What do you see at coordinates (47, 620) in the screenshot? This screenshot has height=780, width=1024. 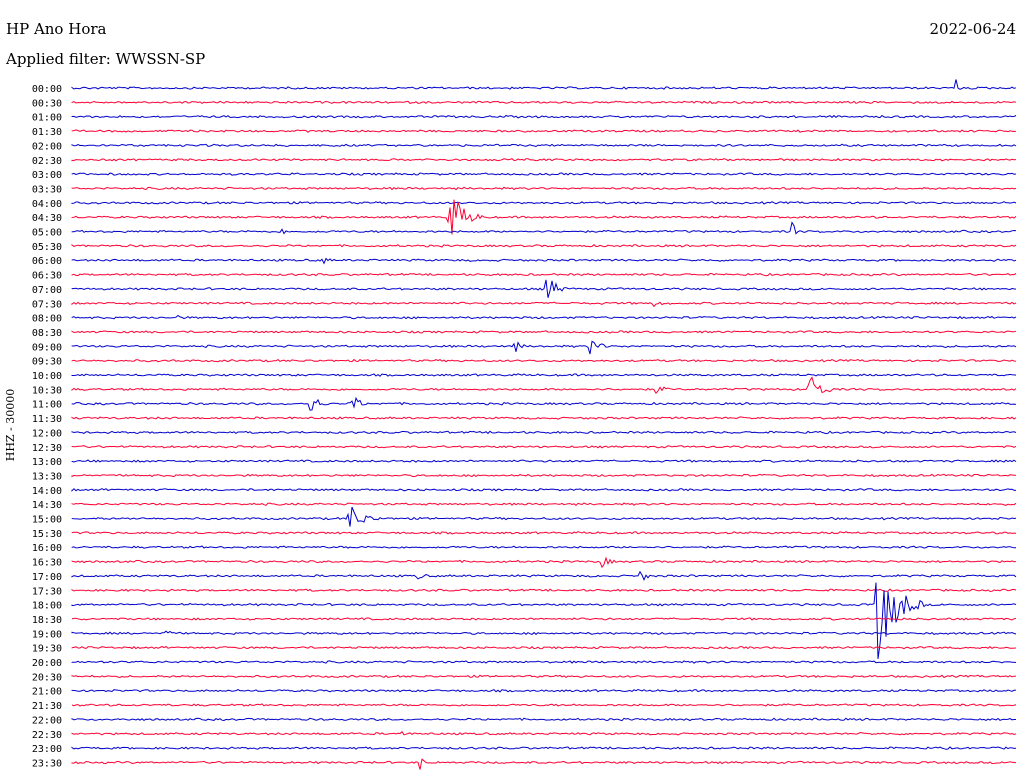 I see `time-tick-1830: 18:30` at bounding box center [47, 620].